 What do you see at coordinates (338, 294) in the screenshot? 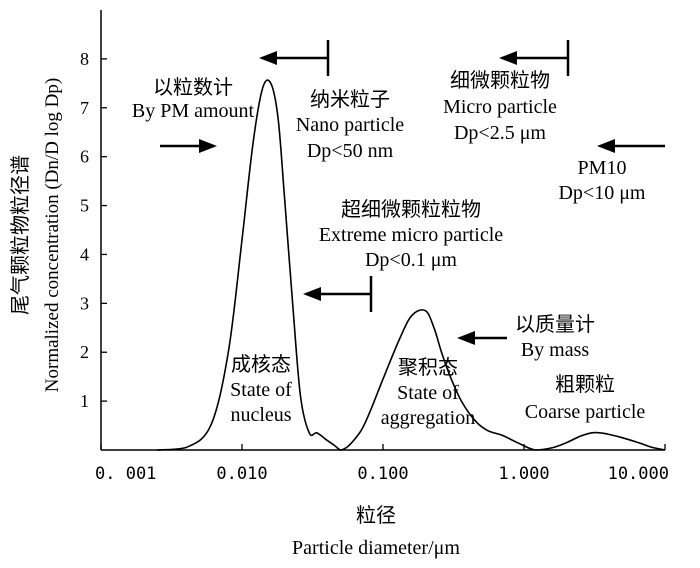
I see `arrow-extreme-micro` at bounding box center [338, 294].